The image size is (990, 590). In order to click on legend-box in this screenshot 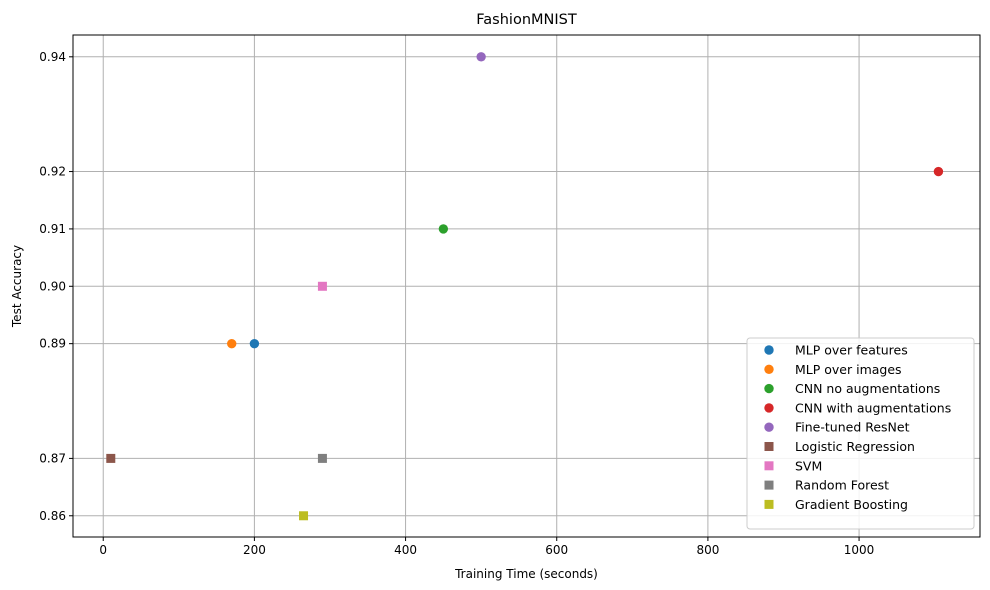, I will do `click(860, 433)`.